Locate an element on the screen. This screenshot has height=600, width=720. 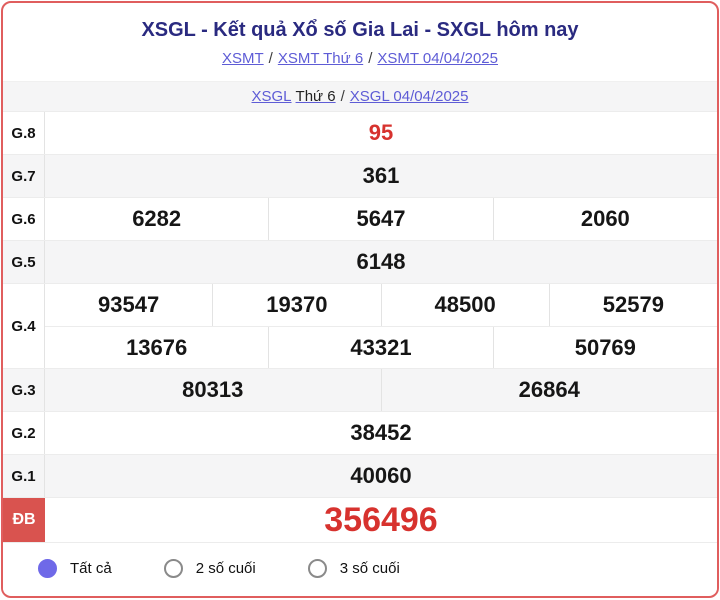
prize-label: G.7 is located at coordinates (24, 176).